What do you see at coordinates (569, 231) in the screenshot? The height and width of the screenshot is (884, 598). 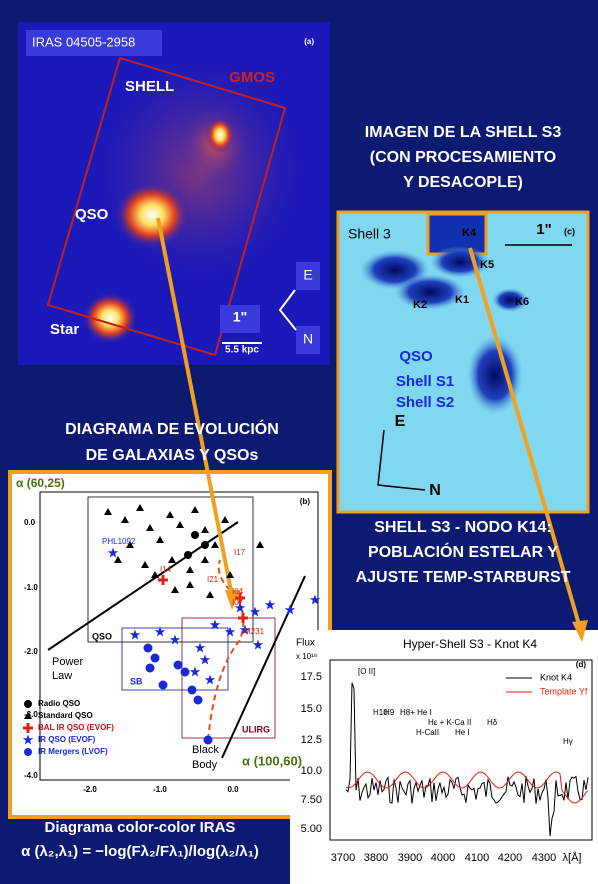 I see `label: (c)` at bounding box center [569, 231].